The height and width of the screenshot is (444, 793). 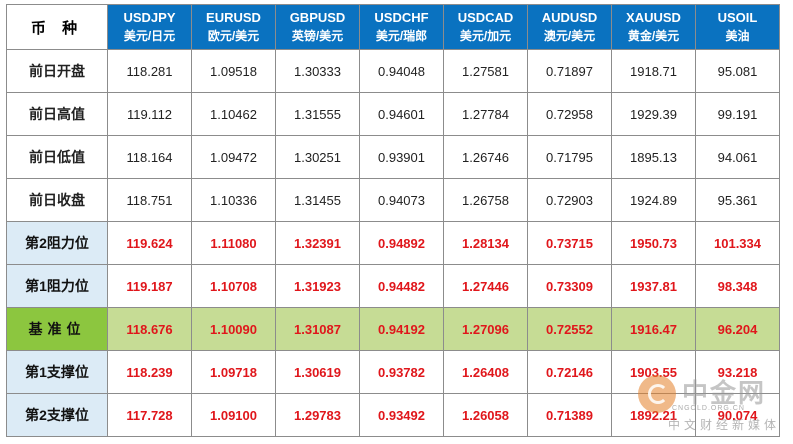 I want to click on table-cell: 0.93782, so click(x=401, y=372).